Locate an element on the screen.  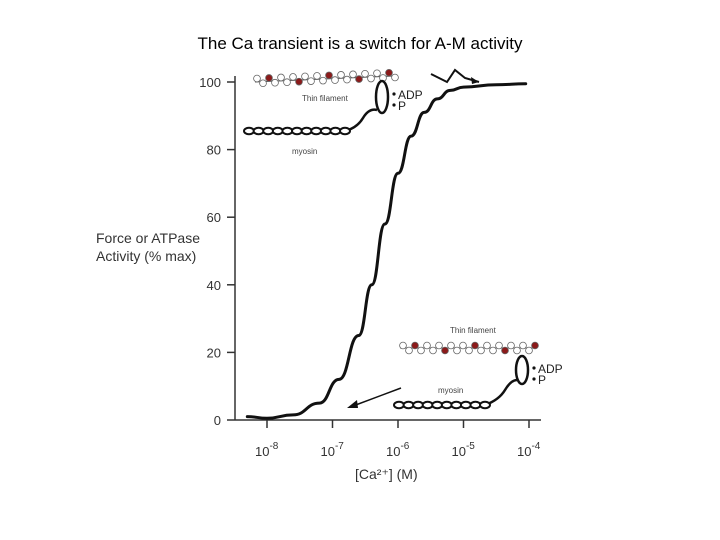
top-arrowhead is located at coordinates (475, 80).